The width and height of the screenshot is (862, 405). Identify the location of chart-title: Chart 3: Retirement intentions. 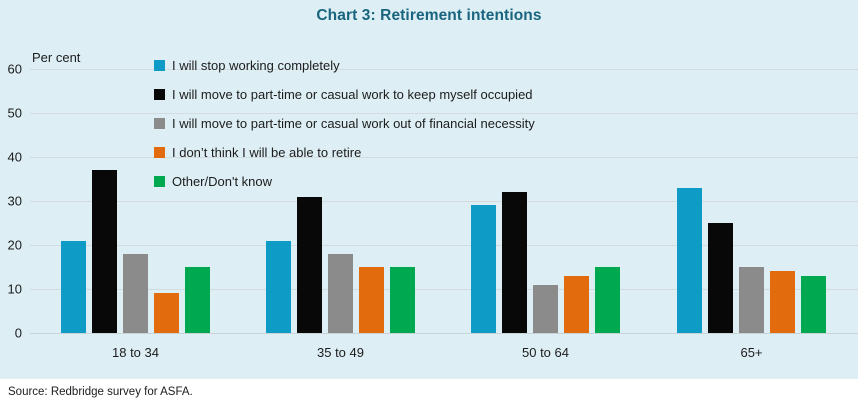
(429, 15).